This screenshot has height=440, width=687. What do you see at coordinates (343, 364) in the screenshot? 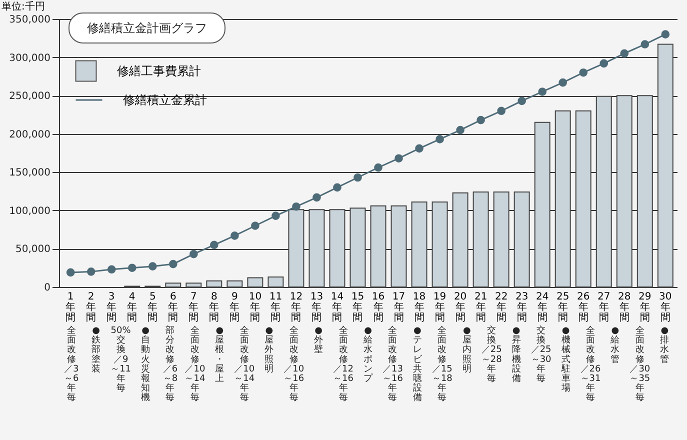
I see `text: 全面改修／12～16年毎` at bounding box center [343, 364].